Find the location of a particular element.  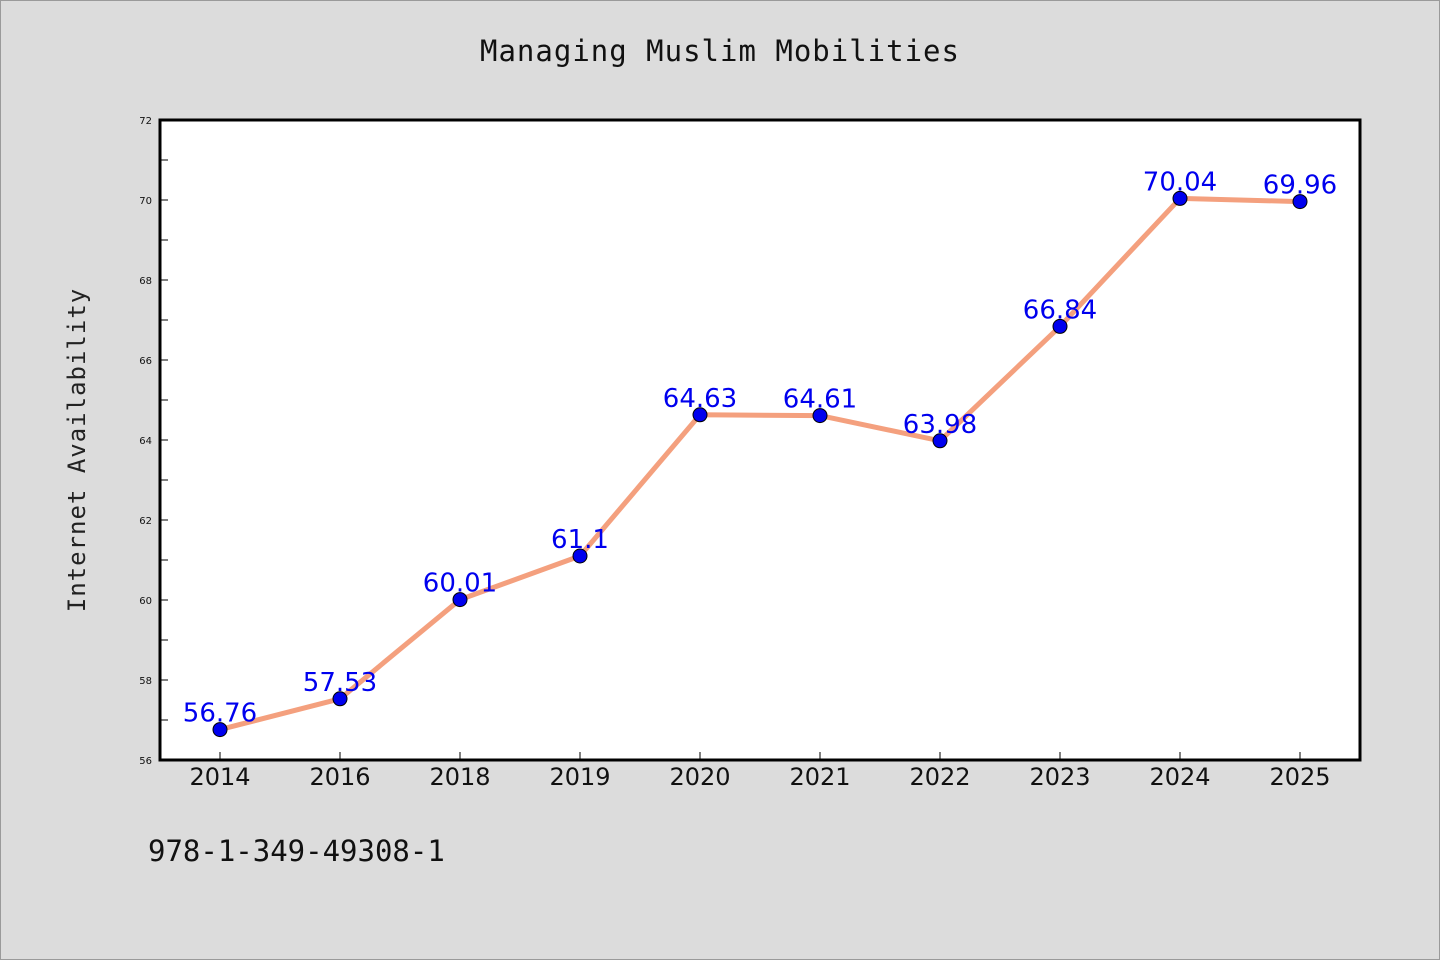

y-tick-label: 60 is located at coordinates (145, 601).